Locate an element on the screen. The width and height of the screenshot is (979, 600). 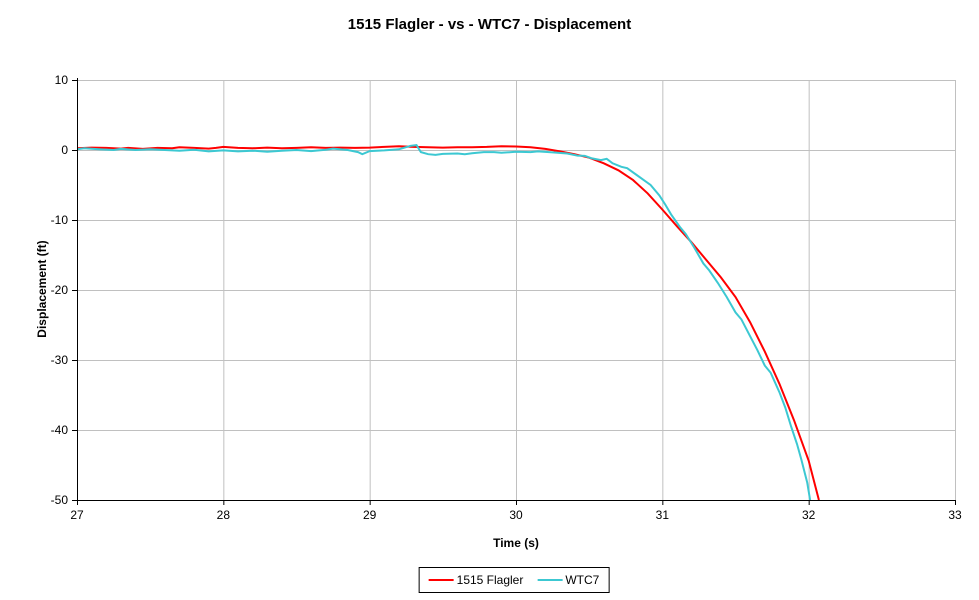
legend-item-wtc7: WTC7 is located at coordinates (568, 580).